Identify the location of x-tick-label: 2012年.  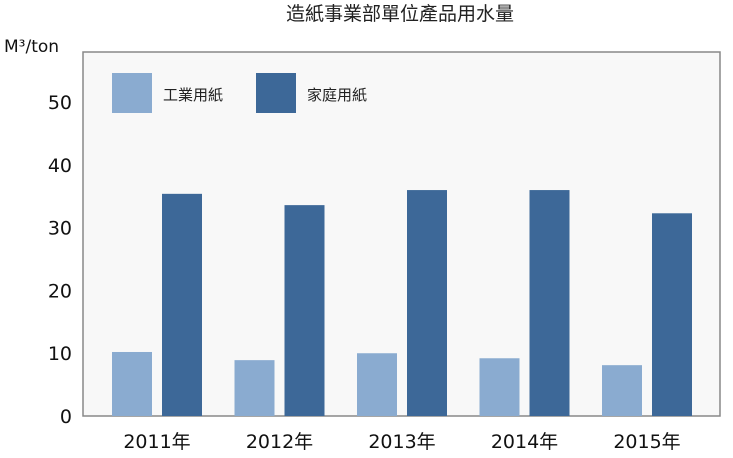
(279, 442).